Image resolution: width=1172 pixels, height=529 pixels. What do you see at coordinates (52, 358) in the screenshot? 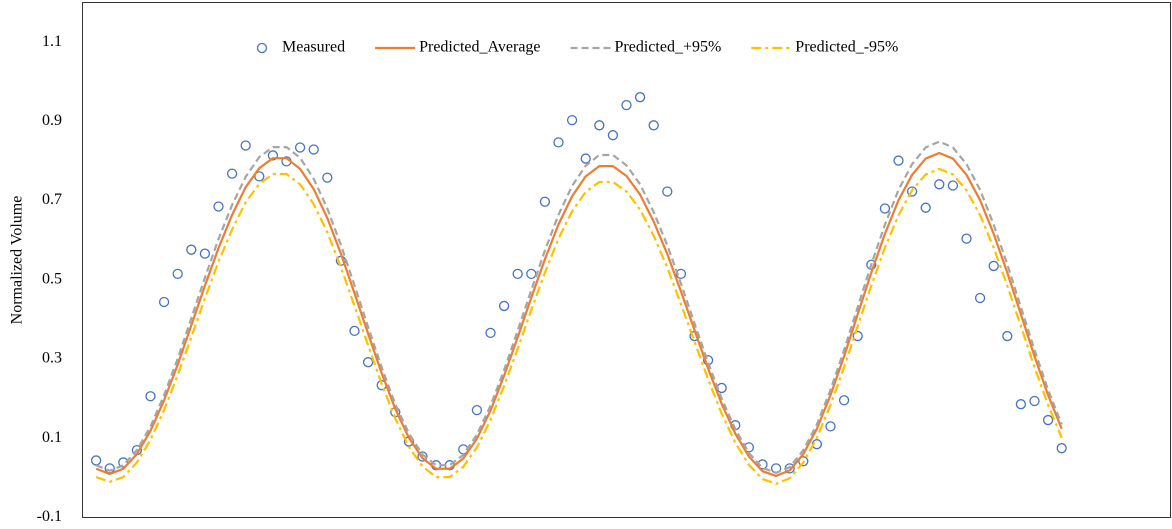
I see `y-tick-label: 0.3` at bounding box center [52, 358].